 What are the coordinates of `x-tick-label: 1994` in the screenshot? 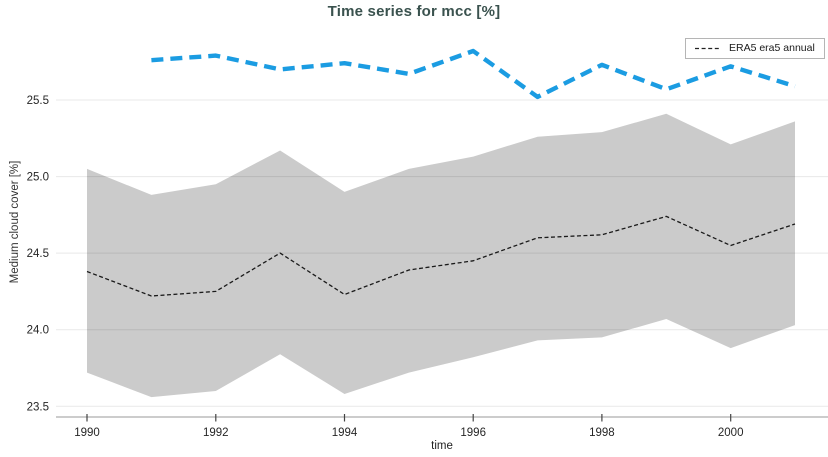 It's located at (345, 433).